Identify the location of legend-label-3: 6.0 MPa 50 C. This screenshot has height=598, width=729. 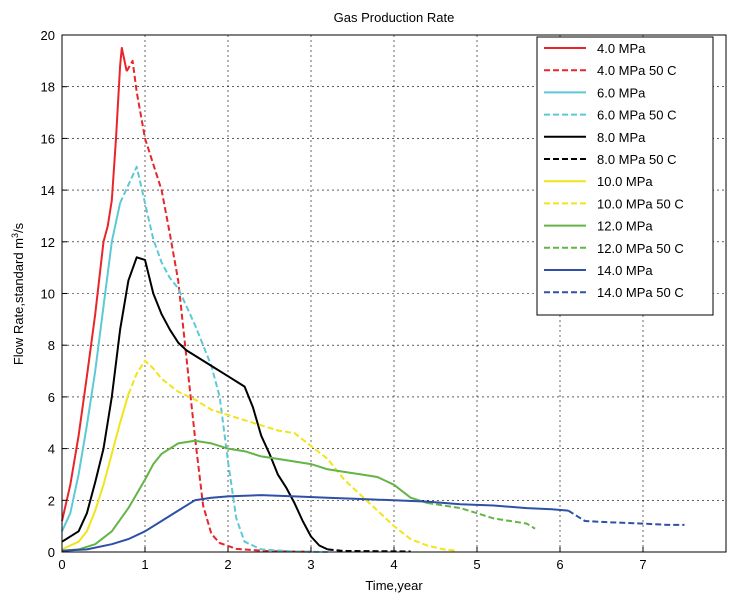
(637, 115).